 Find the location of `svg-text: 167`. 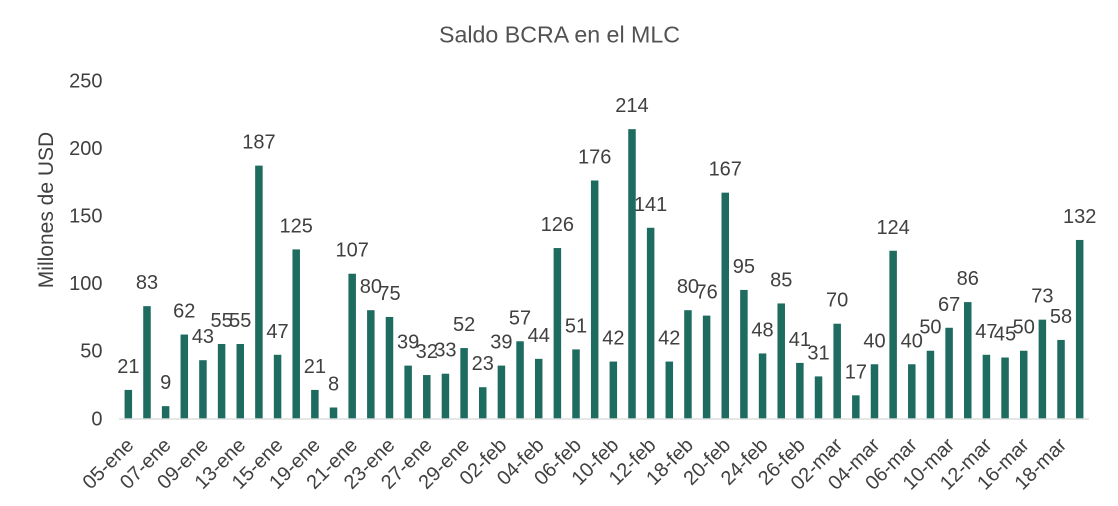

svg-text: 167 is located at coordinates (725, 170).